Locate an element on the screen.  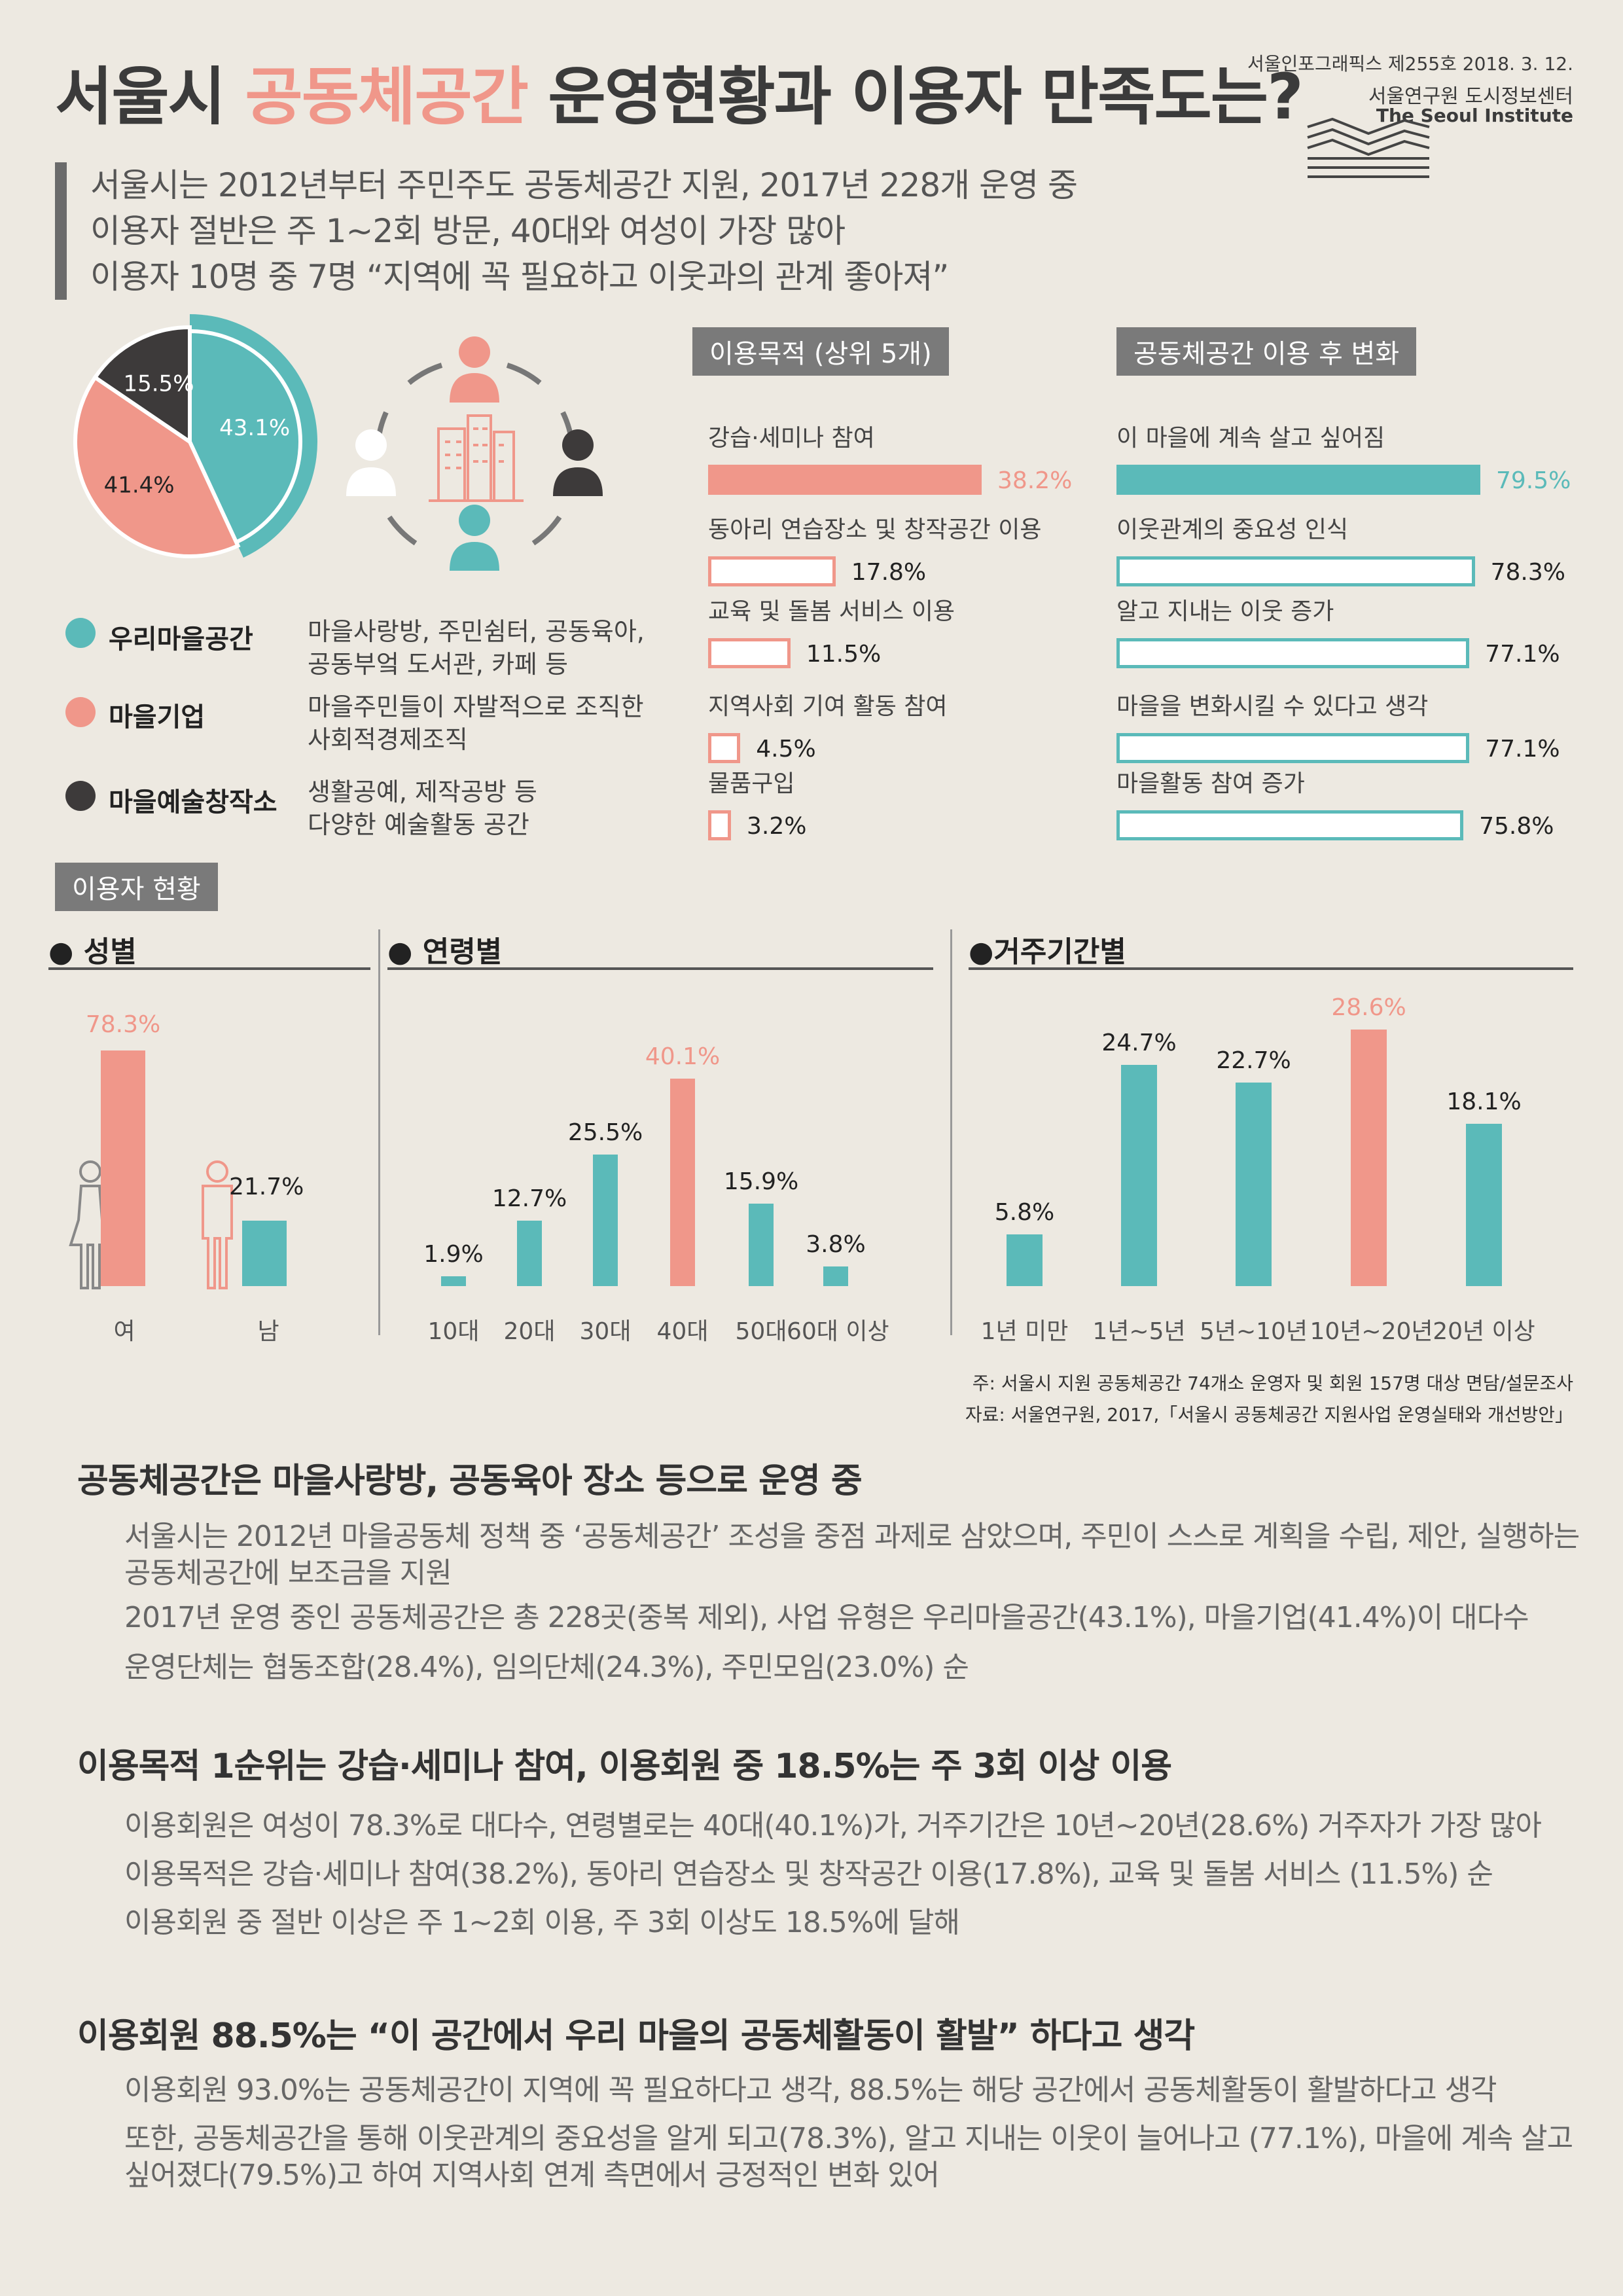
community-illustration is located at coordinates (474, 453).